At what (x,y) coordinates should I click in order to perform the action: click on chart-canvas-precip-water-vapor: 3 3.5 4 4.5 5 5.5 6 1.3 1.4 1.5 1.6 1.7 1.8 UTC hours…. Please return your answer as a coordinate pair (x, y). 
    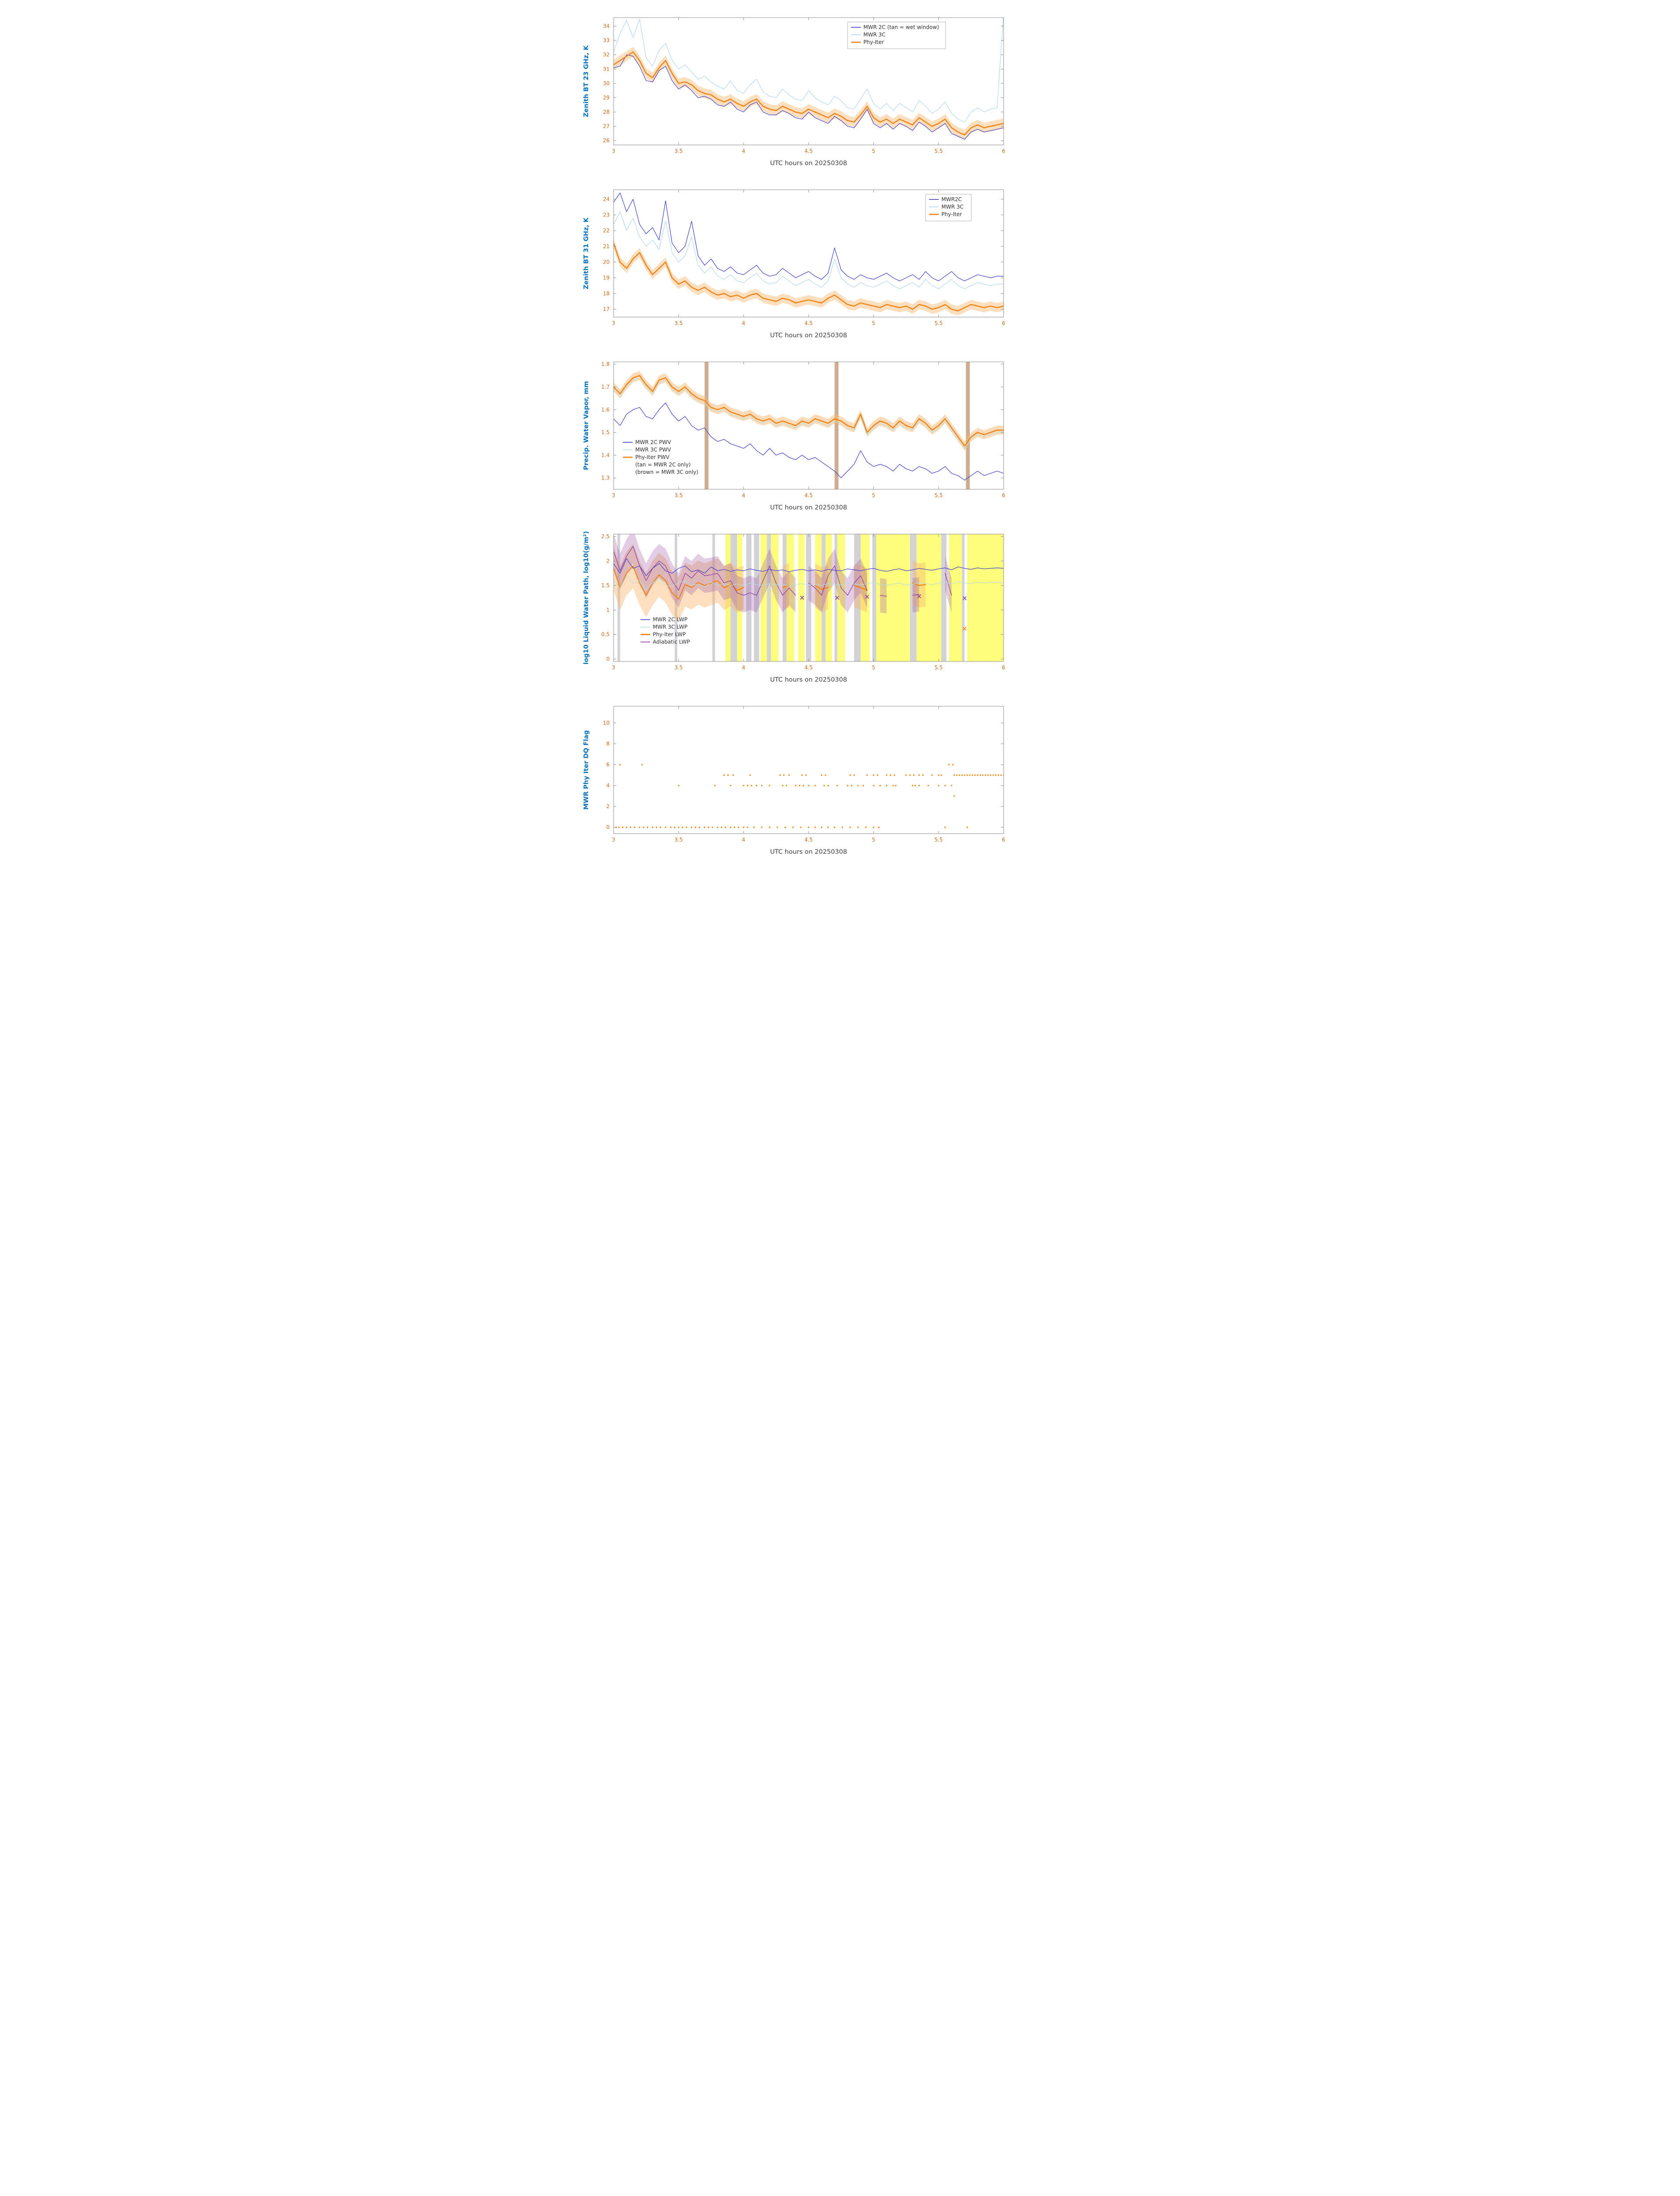
    Looking at the image, I should click on (794, 436).